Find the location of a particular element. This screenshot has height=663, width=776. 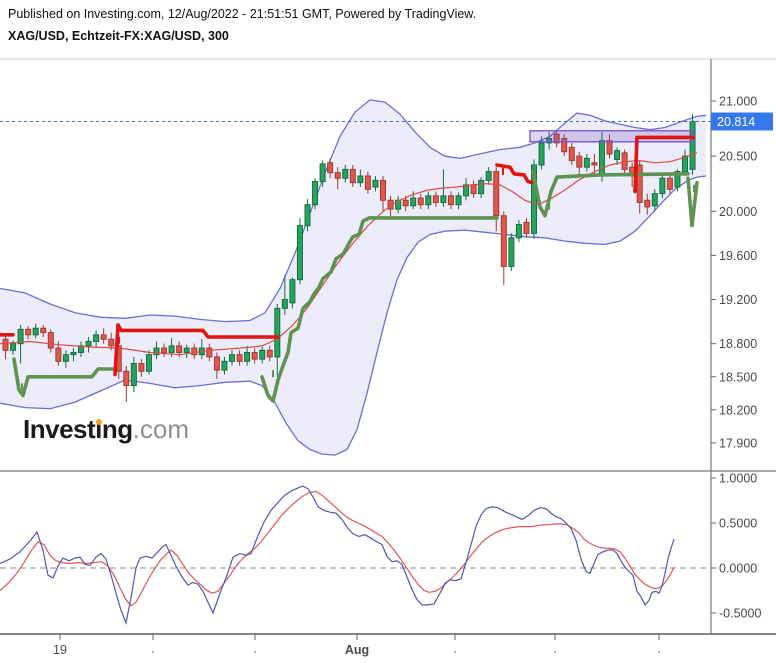

osc-tick-label: 0.5000 is located at coordinates (738, 524).